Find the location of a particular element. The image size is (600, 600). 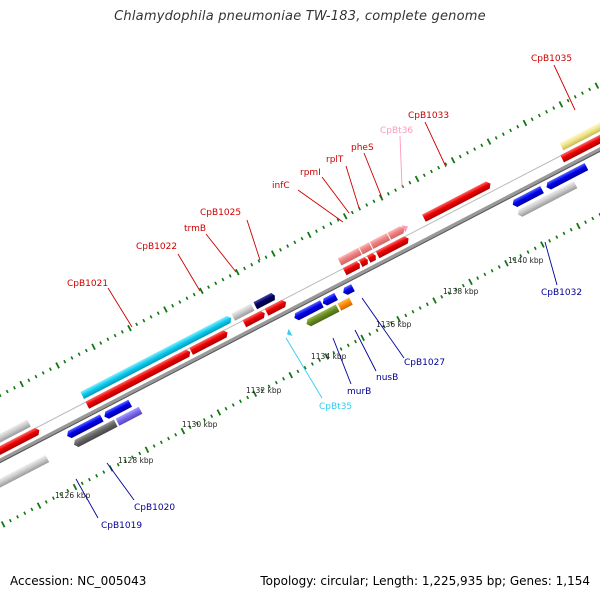

gene-label-nusb: nusB is located at coordinates (387, 378).